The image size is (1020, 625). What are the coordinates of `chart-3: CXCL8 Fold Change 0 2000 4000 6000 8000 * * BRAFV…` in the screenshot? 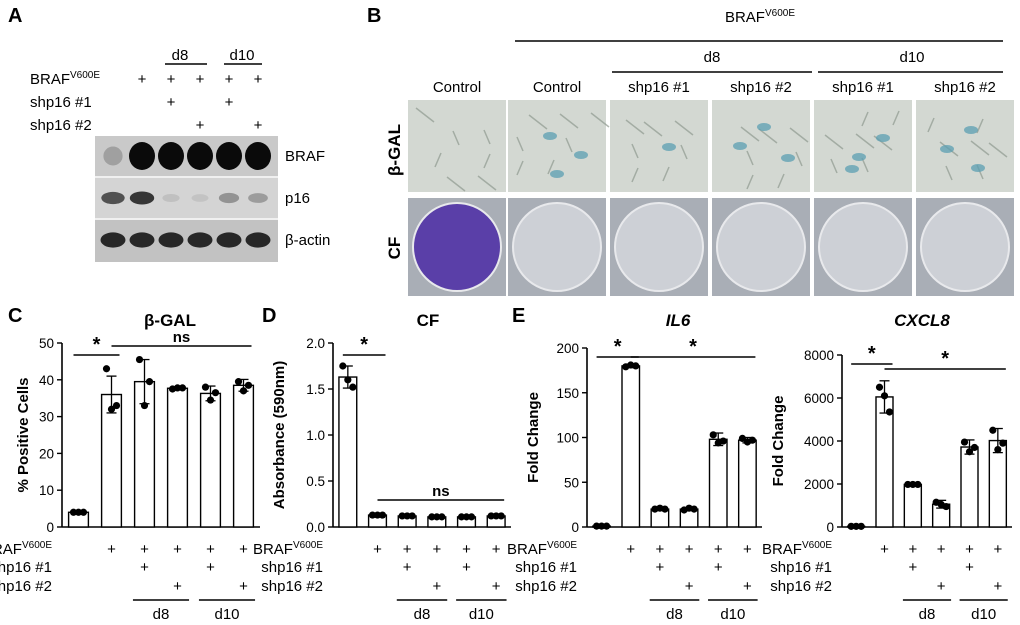 It's located at (887, 467).